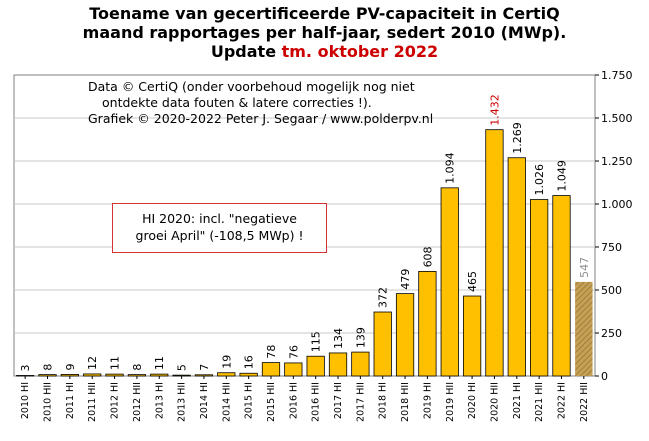  I want to click on value-label: 134, so click(338, 338).